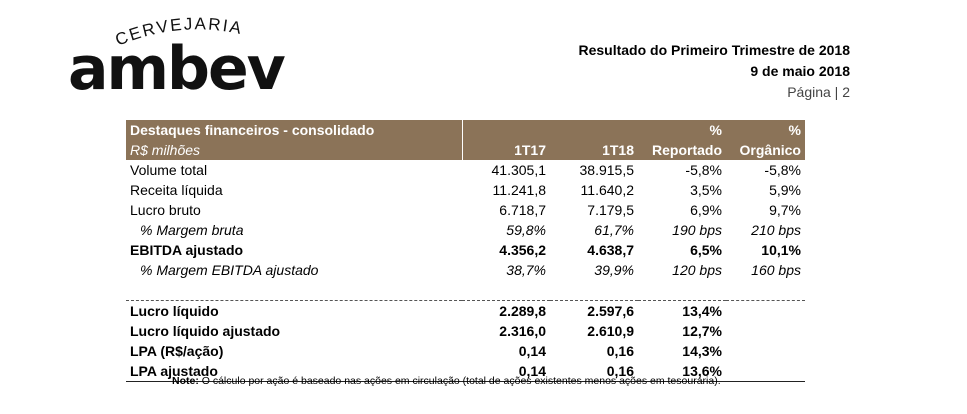  Describe the element at coordinates (169, 170) in the screenshot. I see `row-label: Volume total` at that location.